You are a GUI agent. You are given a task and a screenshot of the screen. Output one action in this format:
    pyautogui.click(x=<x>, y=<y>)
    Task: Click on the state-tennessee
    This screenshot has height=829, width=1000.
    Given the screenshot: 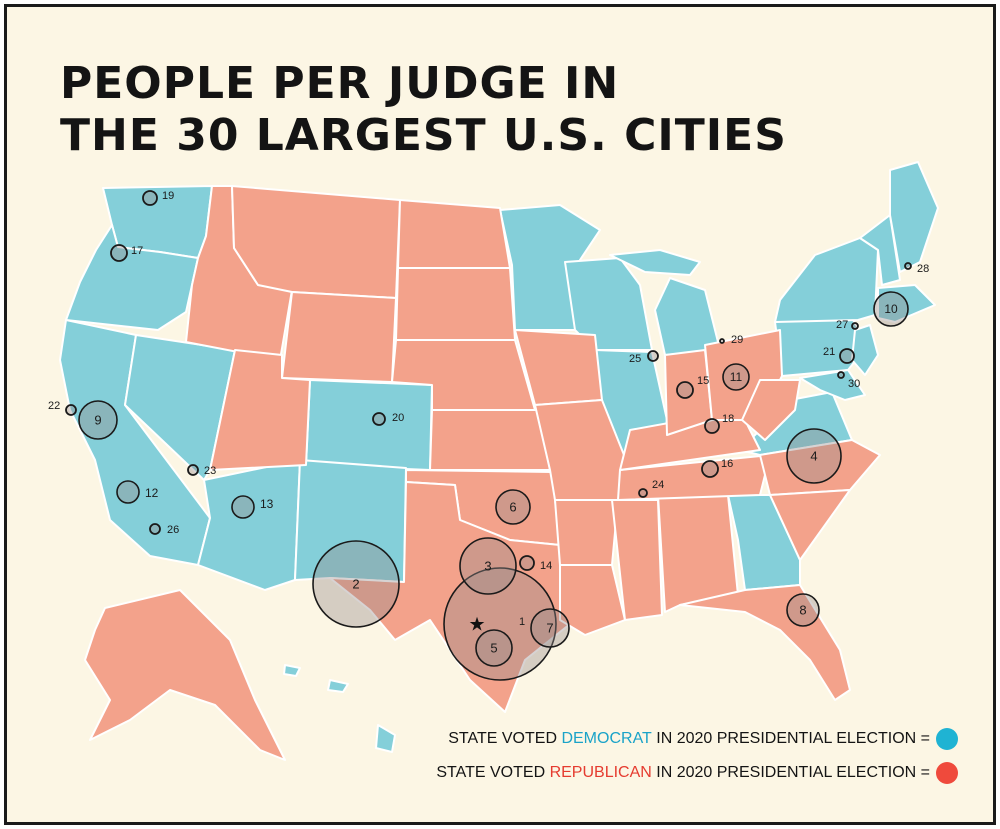 What is the action you would take?
    pyautogui.click(x=694, y=477)
    